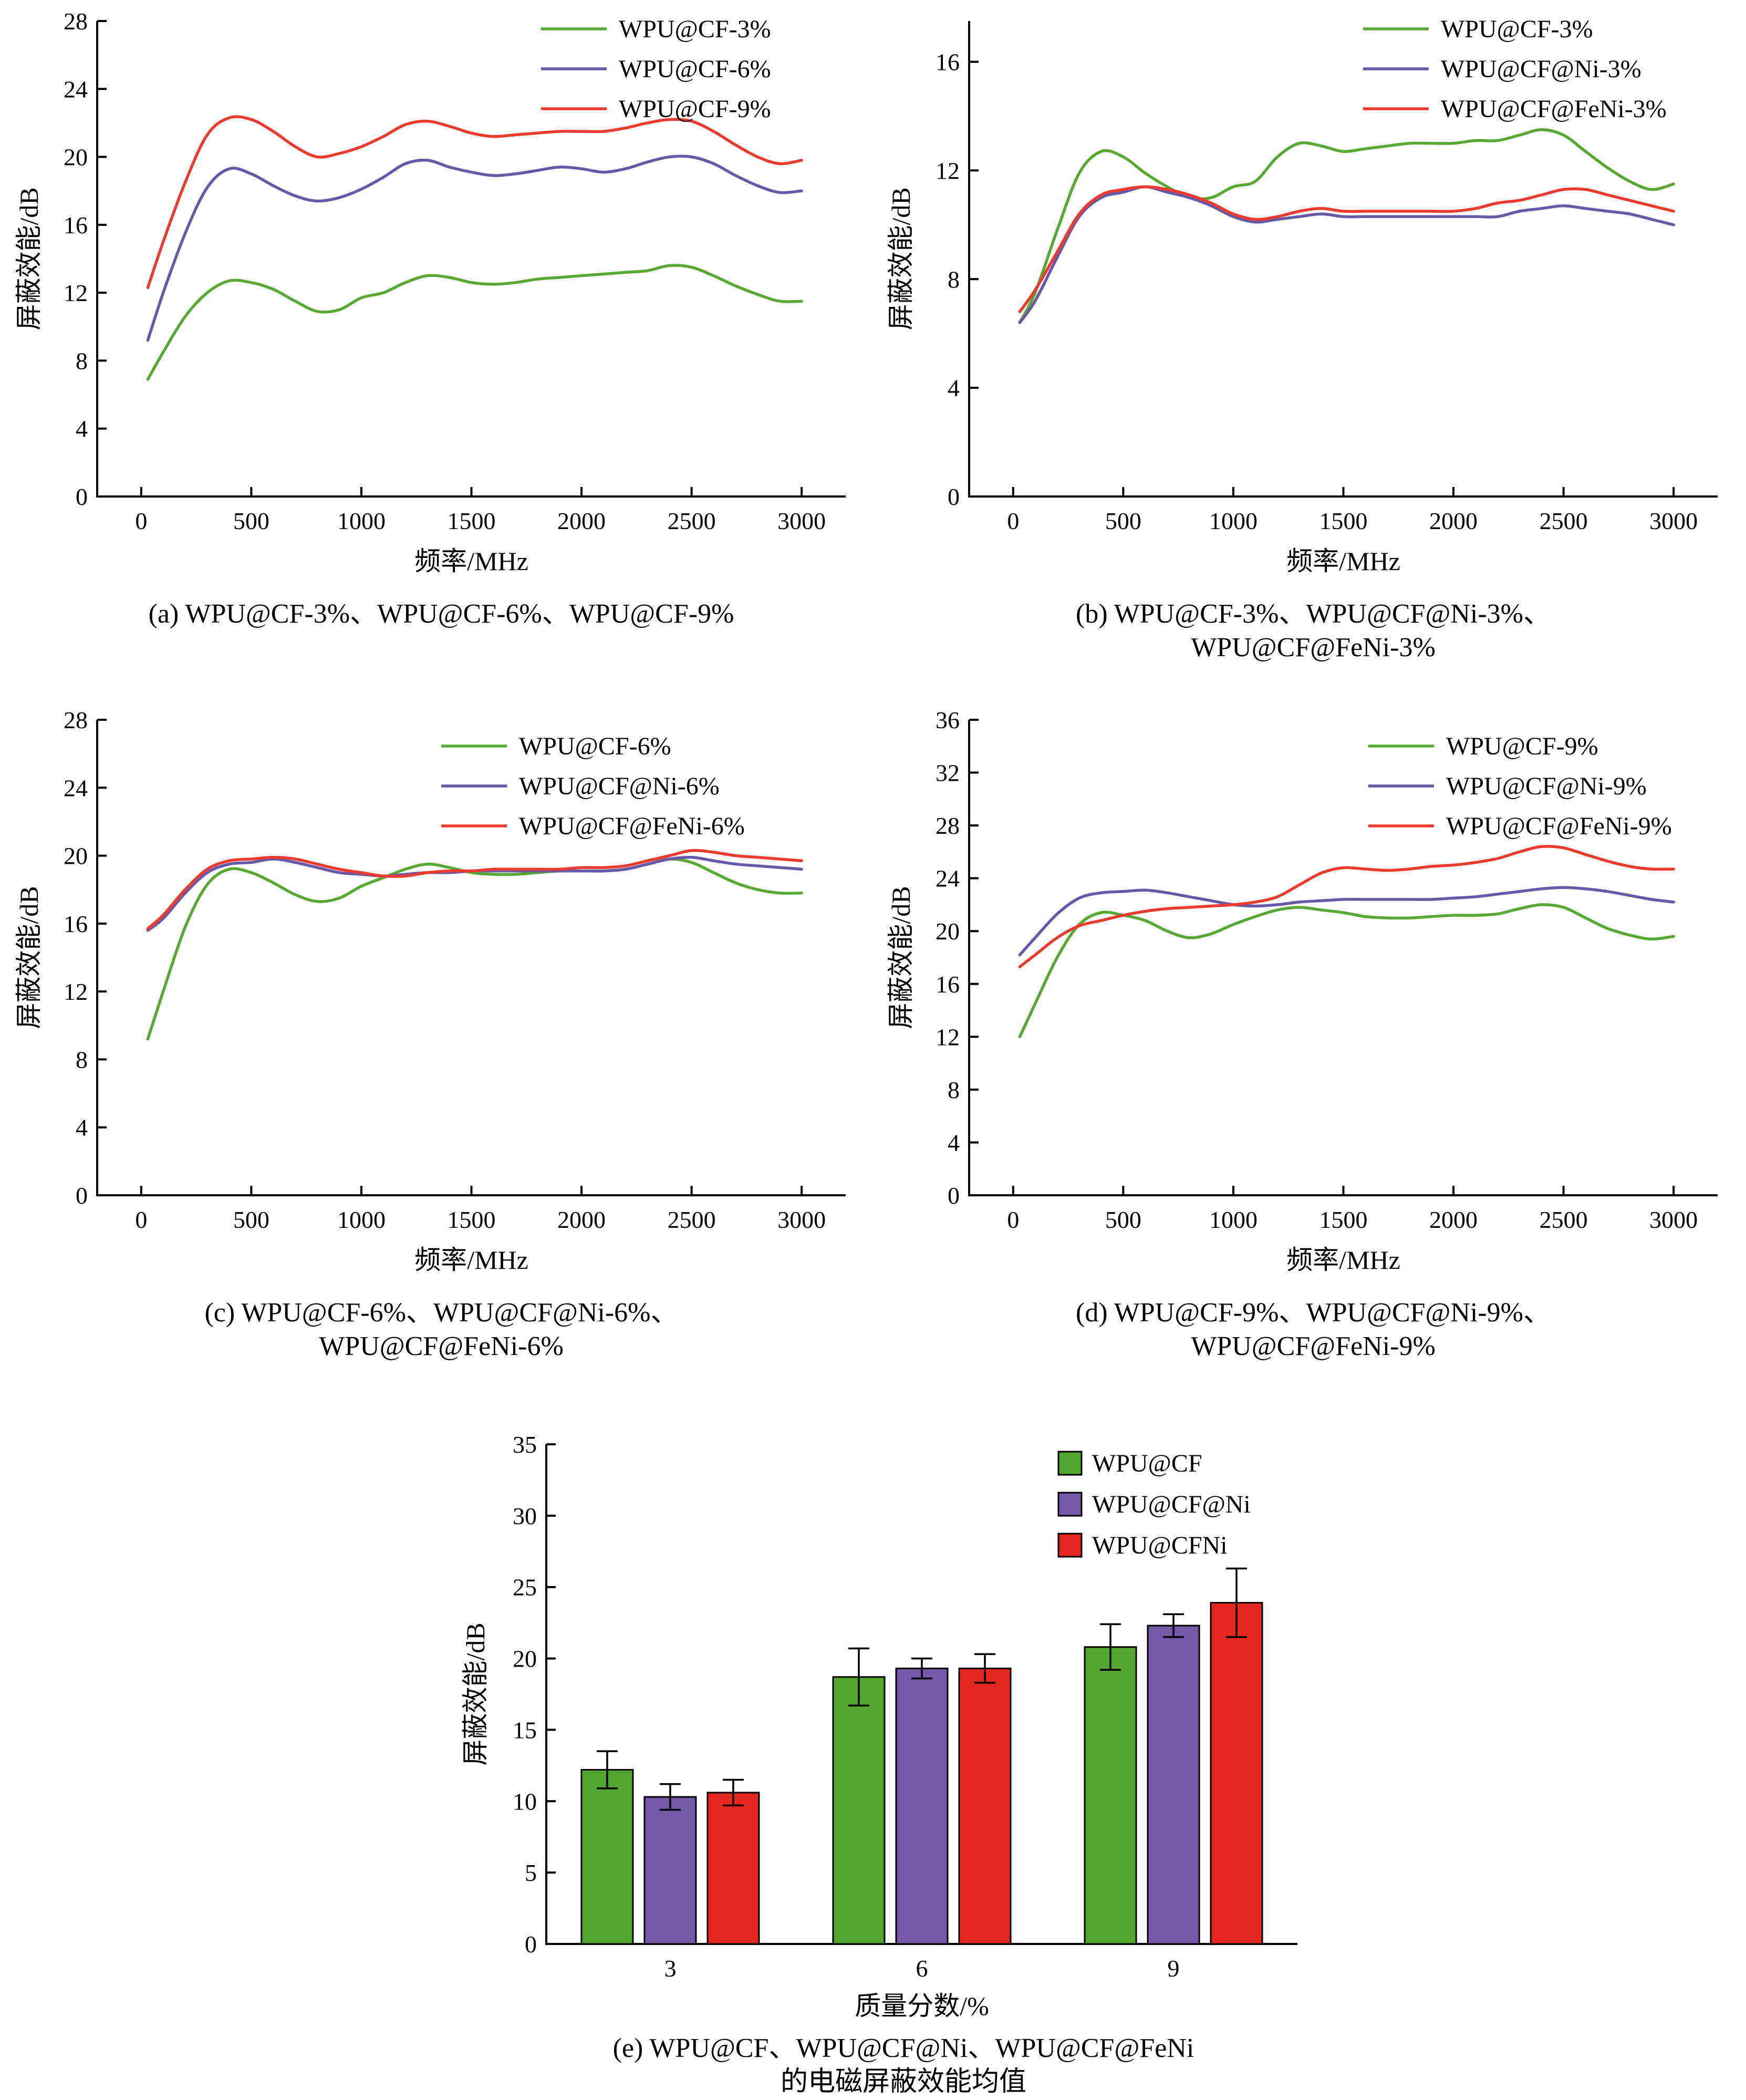 This screenshot has height=2100, width=1746. What do you see at coordinates (1174, 1968) in the screenshot?
I see `text-label: 9` at bounding box center [1174, 1968].